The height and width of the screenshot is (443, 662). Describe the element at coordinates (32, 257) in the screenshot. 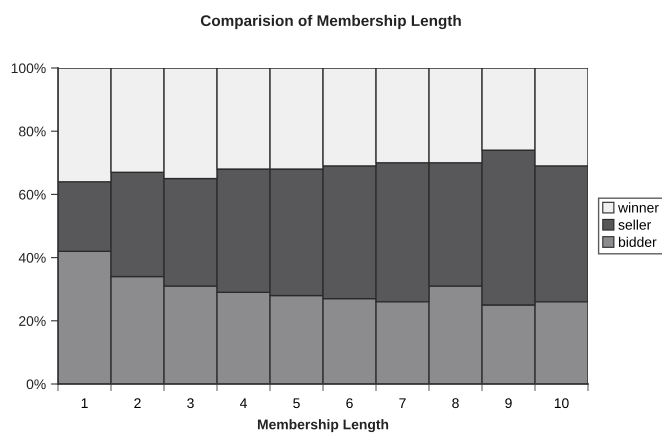

I see `y-tick-label: 40%` at that location.